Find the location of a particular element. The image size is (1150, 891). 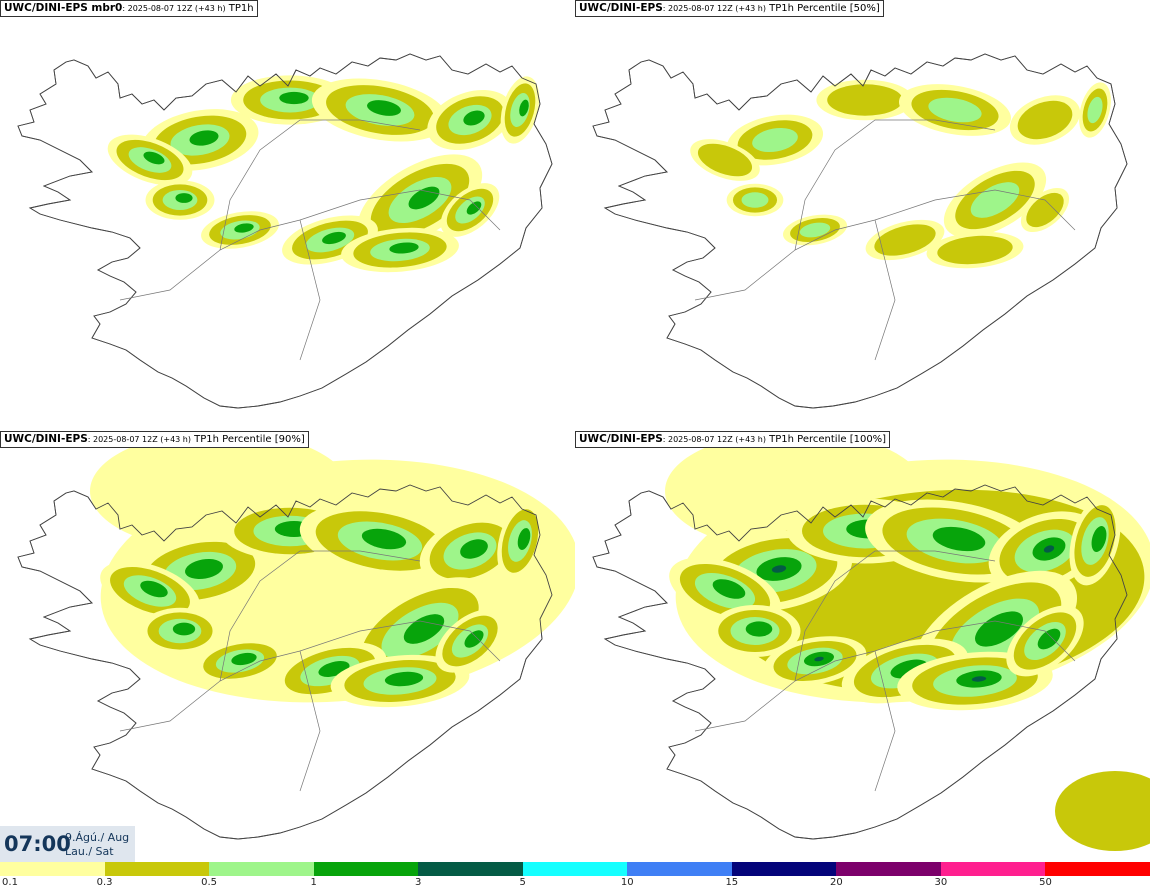

colorbar-label: 0.3 is located at coordinates (104, 882).